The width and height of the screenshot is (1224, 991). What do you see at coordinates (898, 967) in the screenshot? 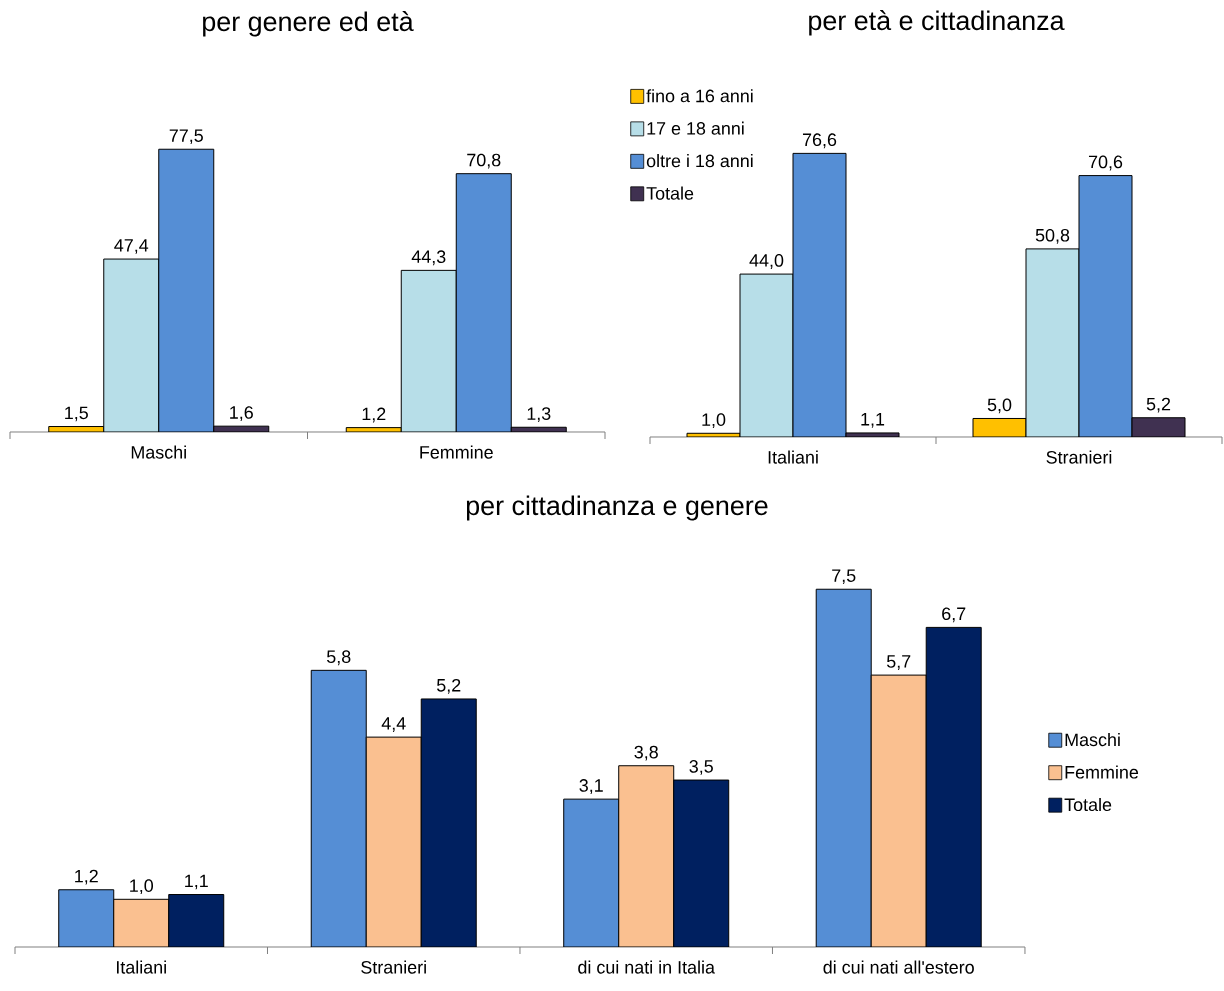
I see `x-tick-label: di cui nati all'estero` at bounding box center [898, 967].